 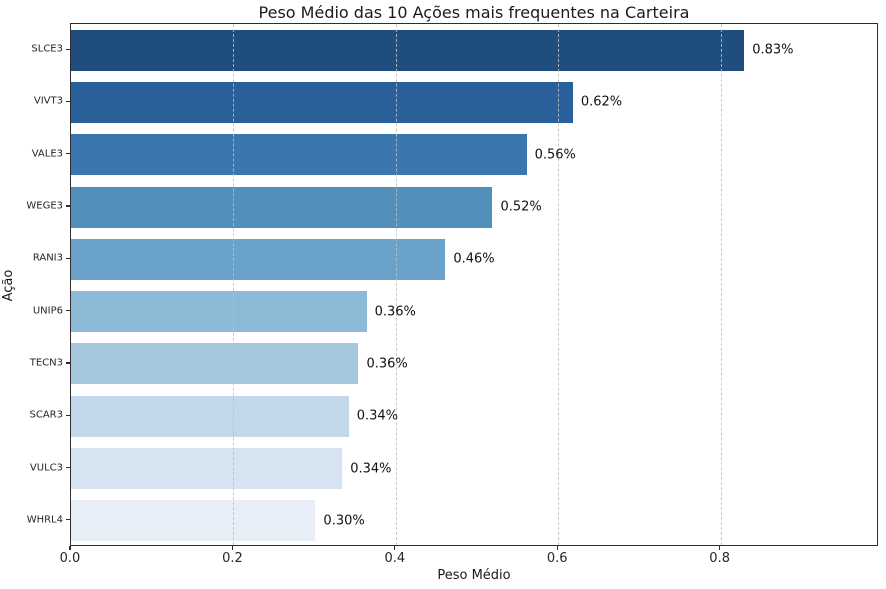 What do you see at coordinates (46, 468) in the screenshot?
I see `y-tick-label: VULC3` at bounding box center [46, 468].